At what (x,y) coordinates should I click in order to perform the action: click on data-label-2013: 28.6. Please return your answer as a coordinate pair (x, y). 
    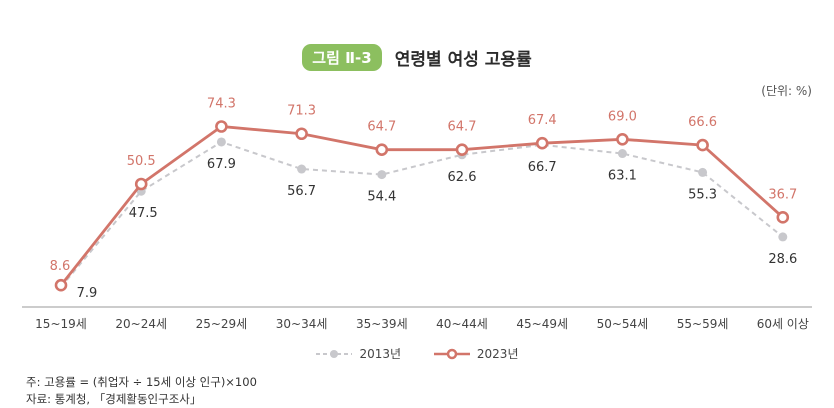
    Looking at the image, I should click on (782, 259).